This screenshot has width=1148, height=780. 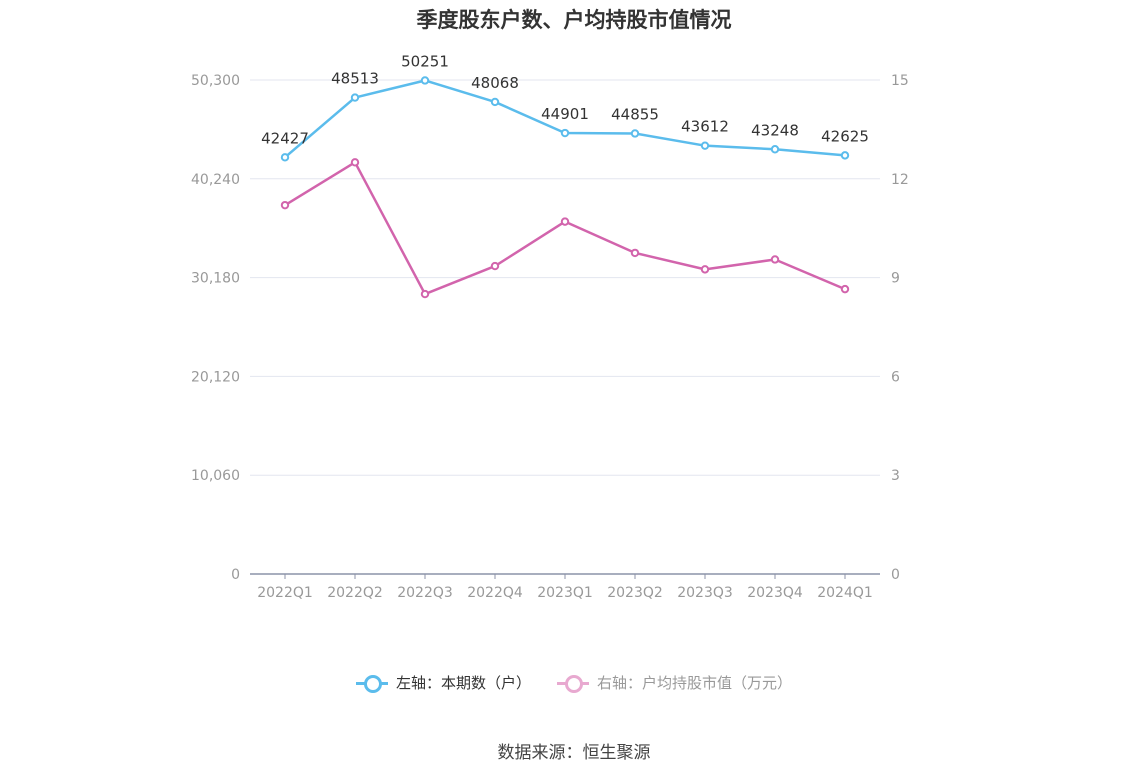 What do you see at coordinates (895, 377) in the screenshot?
I see `y-right-tick-label: 6` at bounding box center [895, 377].